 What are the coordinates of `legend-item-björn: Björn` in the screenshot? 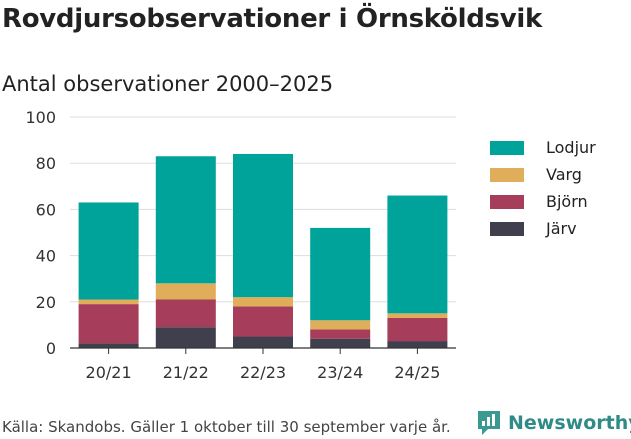 It's located at (543, 201).